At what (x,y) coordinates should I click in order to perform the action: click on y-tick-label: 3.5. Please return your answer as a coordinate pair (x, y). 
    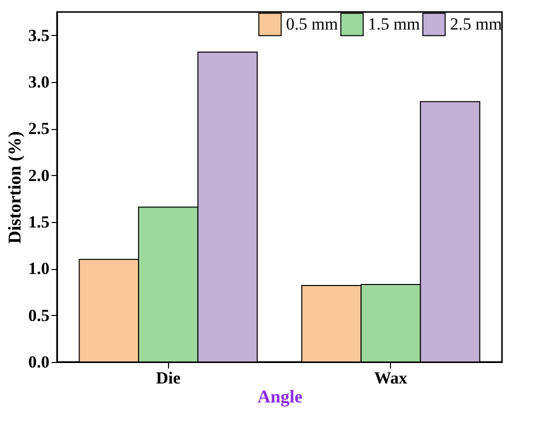
    Looking at the image, I should click on (39, 35).